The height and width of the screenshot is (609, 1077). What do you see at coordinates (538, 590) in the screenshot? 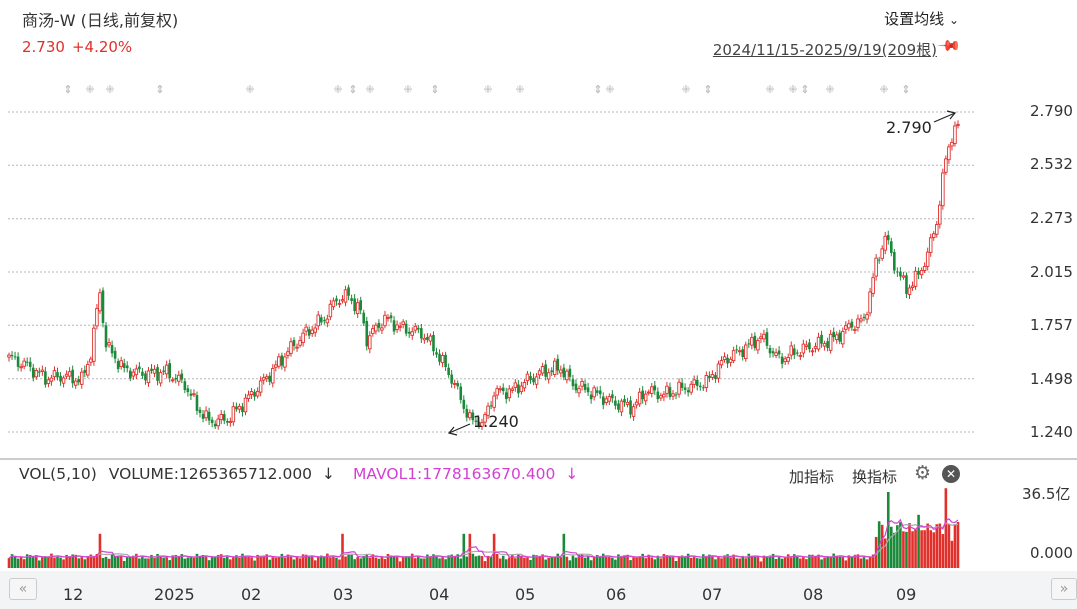
I see `time-scrollbar` at bounding box center [538, 590].